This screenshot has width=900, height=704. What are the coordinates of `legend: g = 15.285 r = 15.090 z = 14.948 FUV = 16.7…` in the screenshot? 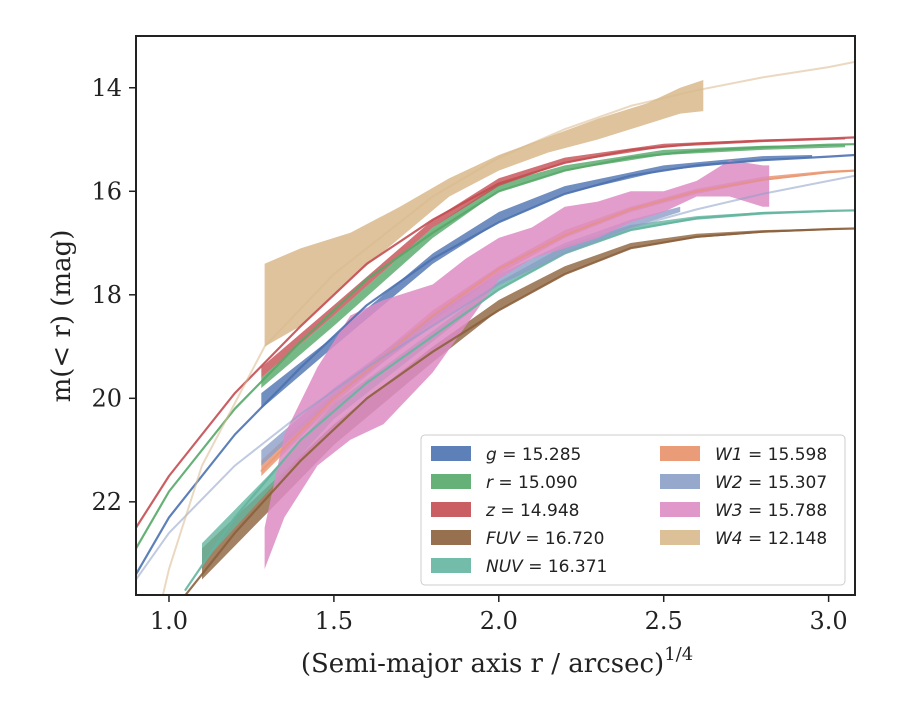 It's located at (633, 510).